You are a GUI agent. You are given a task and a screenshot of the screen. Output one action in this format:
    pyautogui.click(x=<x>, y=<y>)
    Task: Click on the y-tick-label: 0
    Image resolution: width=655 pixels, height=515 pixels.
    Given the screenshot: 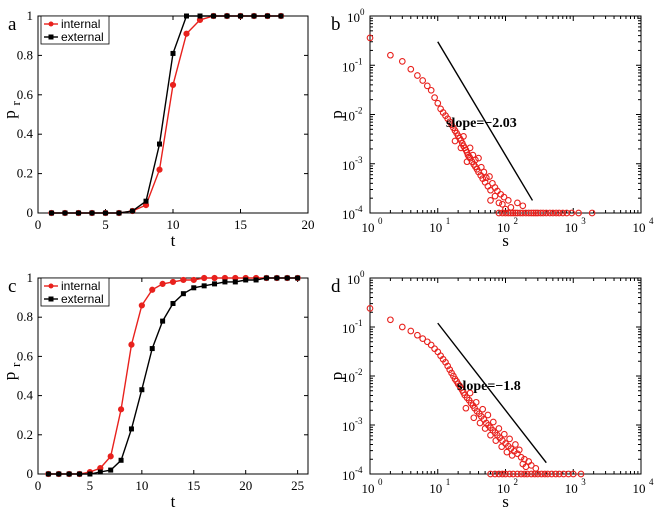 What is the action you would take?
    pyautogui.click(x=30, y=473)
    